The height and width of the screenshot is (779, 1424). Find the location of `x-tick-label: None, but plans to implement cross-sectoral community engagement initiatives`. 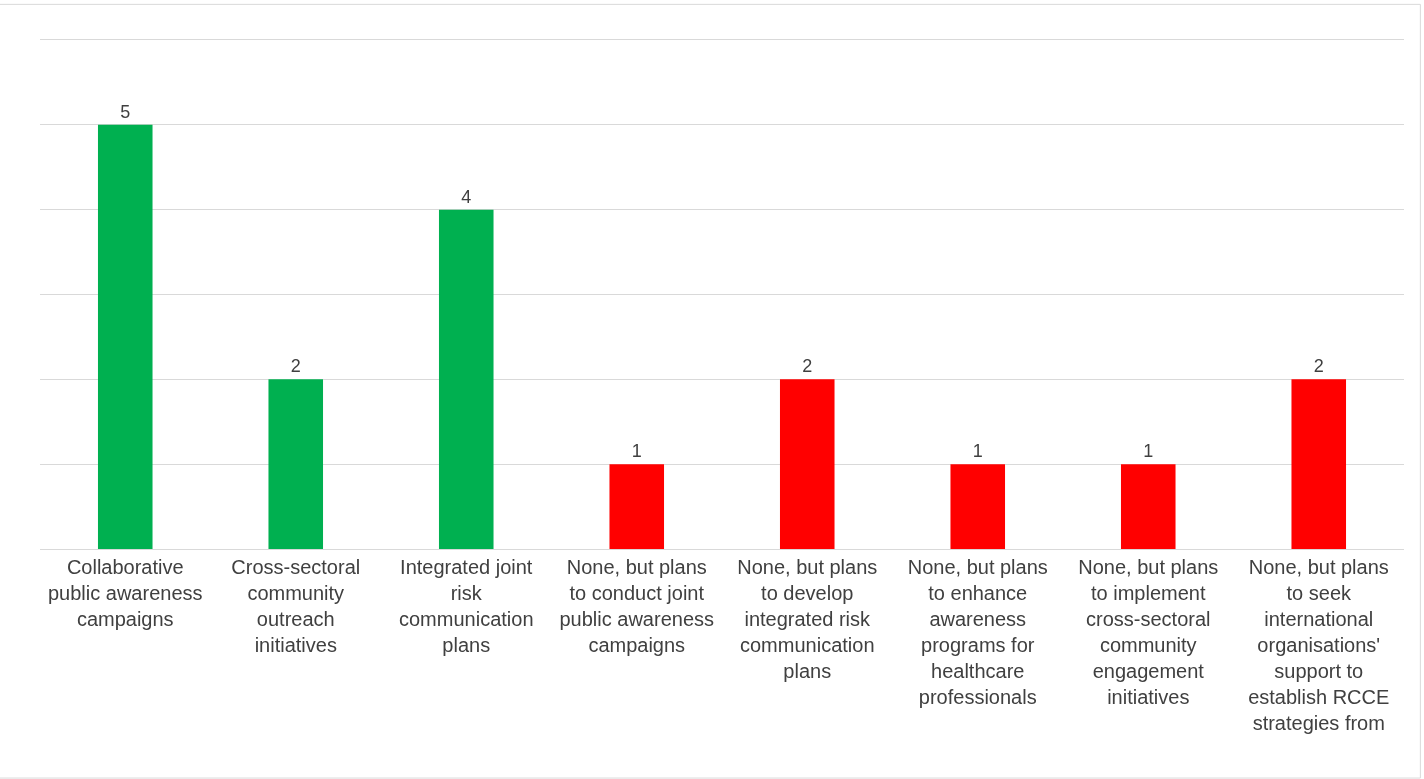

x-tick-label: None, but plans to implement cross-sectoral community engagement initiatives is located at coordinates (1148, 632).